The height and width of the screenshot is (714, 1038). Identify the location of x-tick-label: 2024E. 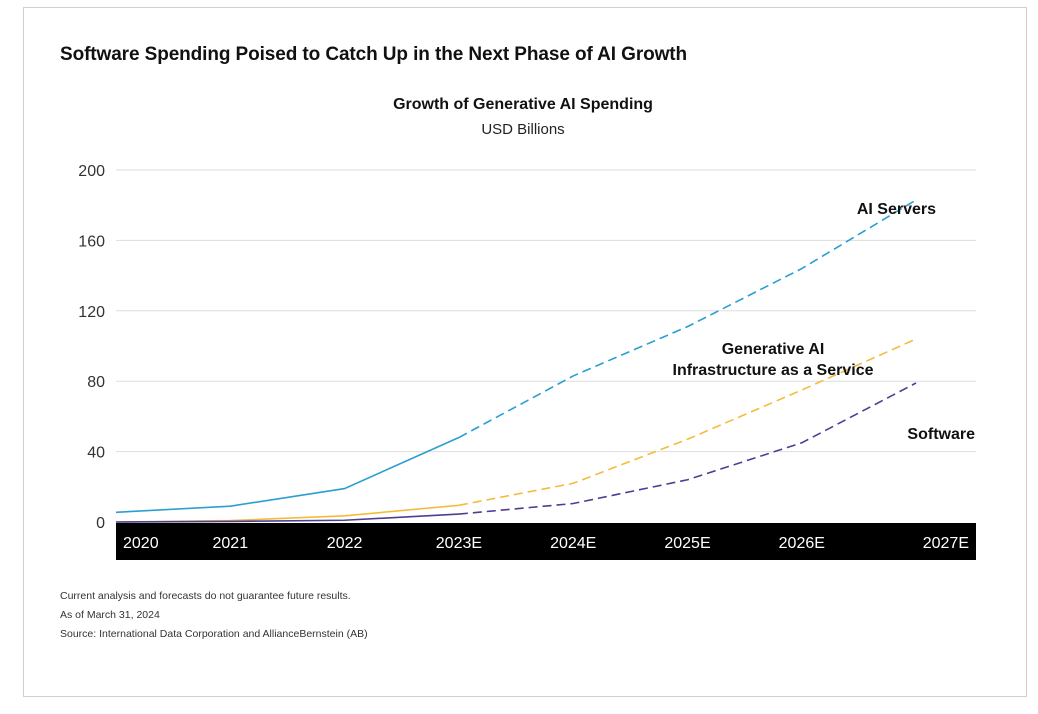
(573, 543).